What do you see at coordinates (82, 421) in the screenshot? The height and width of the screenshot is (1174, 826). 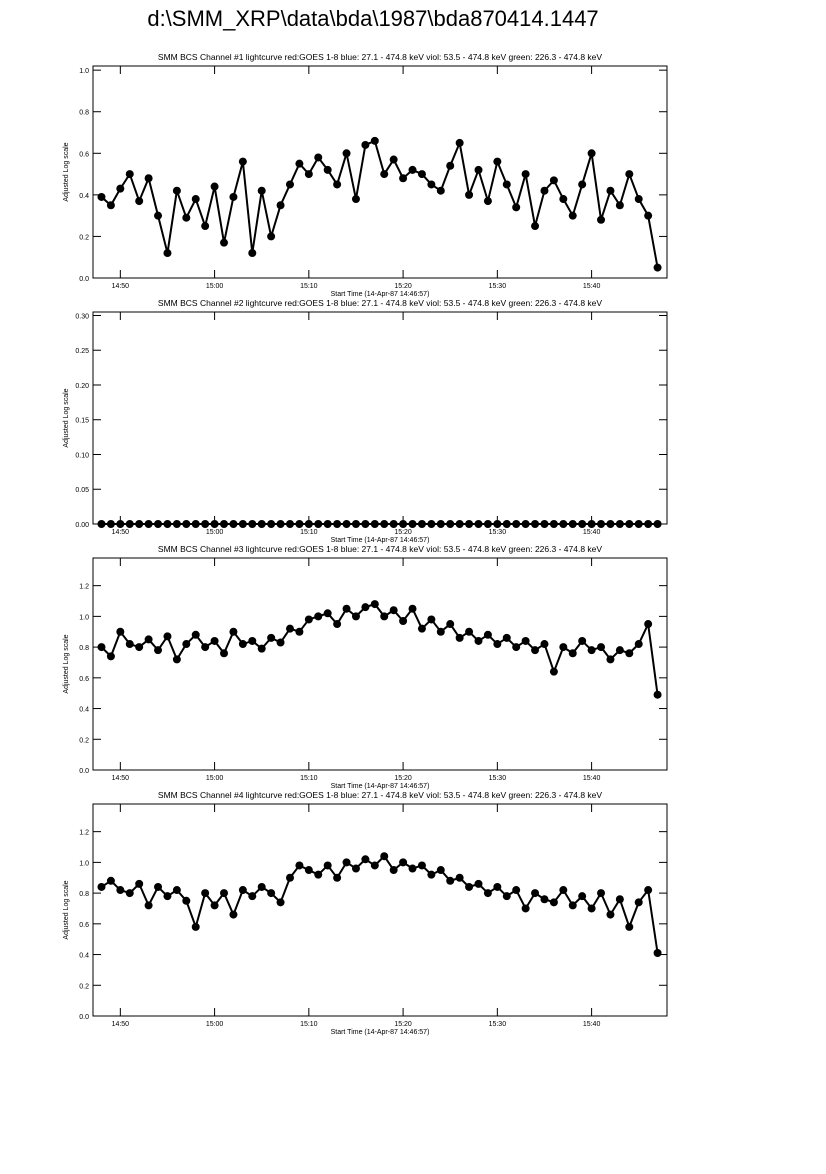 I see `y-tick-label: 0.15` at bounding box center [82, 421].